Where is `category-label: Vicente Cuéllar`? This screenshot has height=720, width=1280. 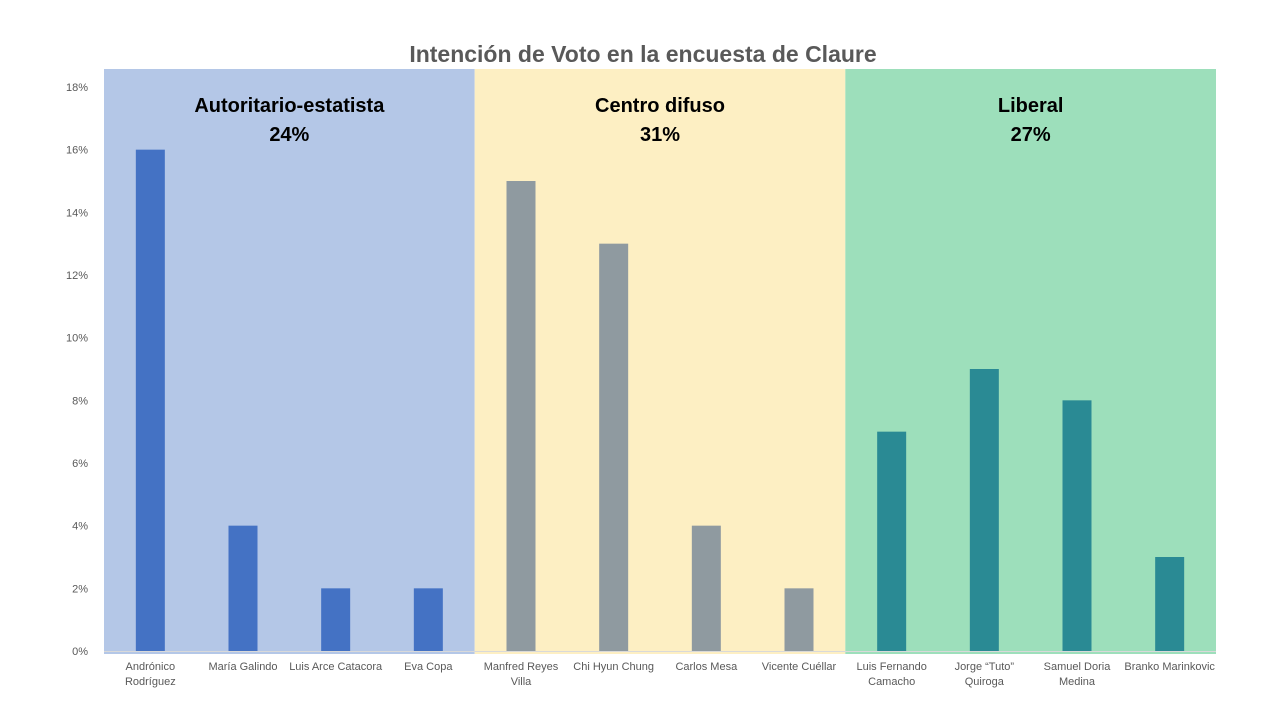
category-label: Vicente Cuéllar is located at coordinates (799, 667).